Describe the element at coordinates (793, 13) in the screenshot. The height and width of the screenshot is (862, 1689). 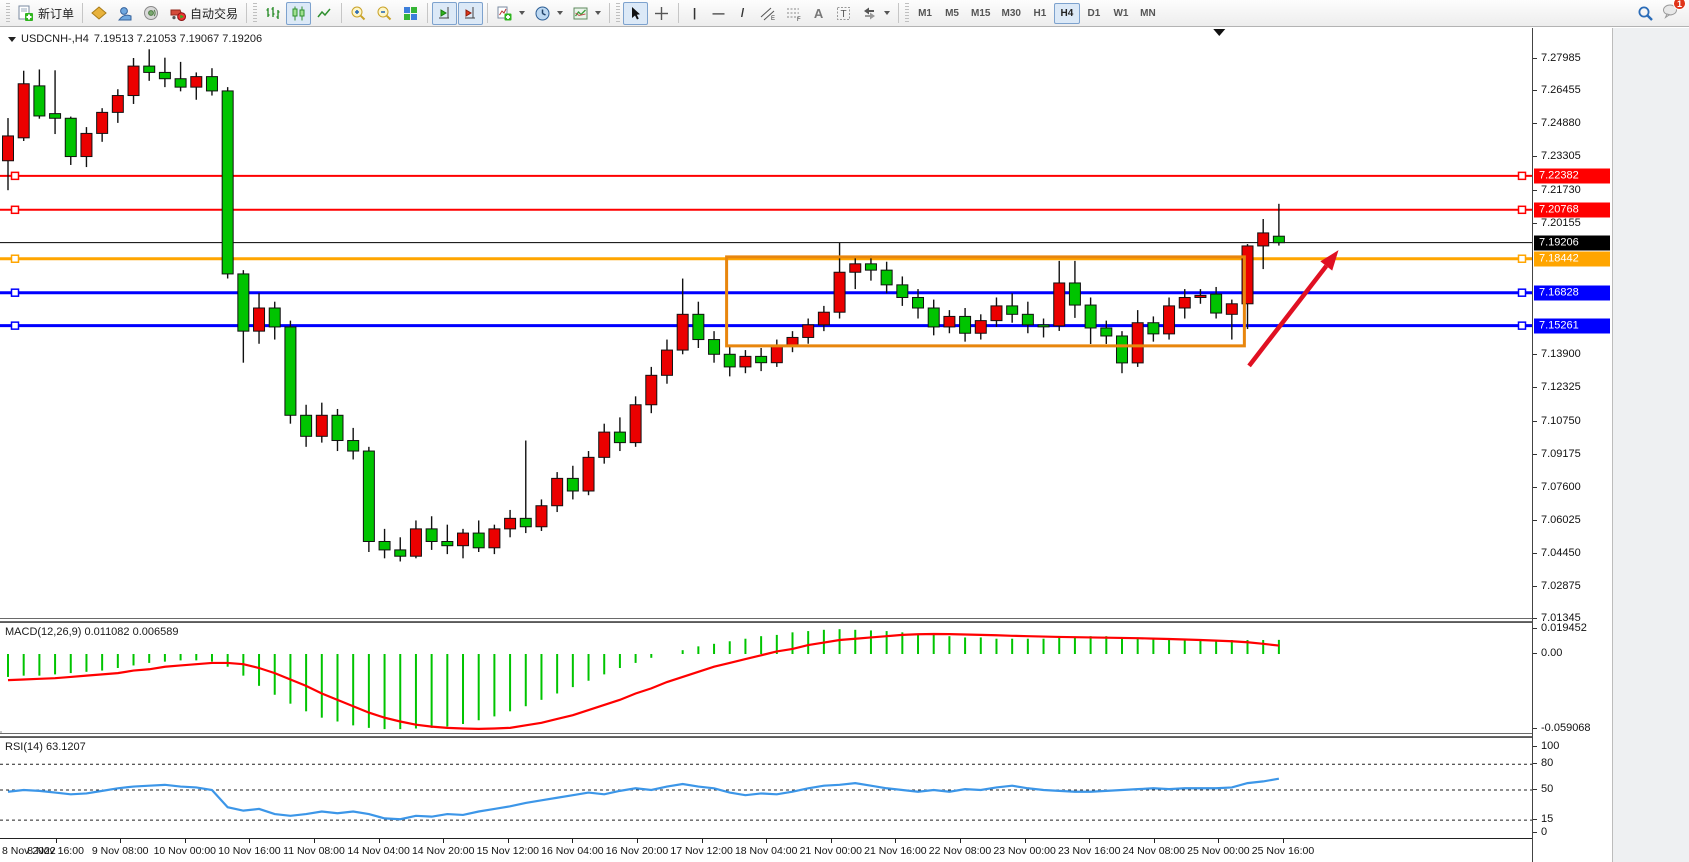
I see `fibonacci-tool-button: F` at that location.